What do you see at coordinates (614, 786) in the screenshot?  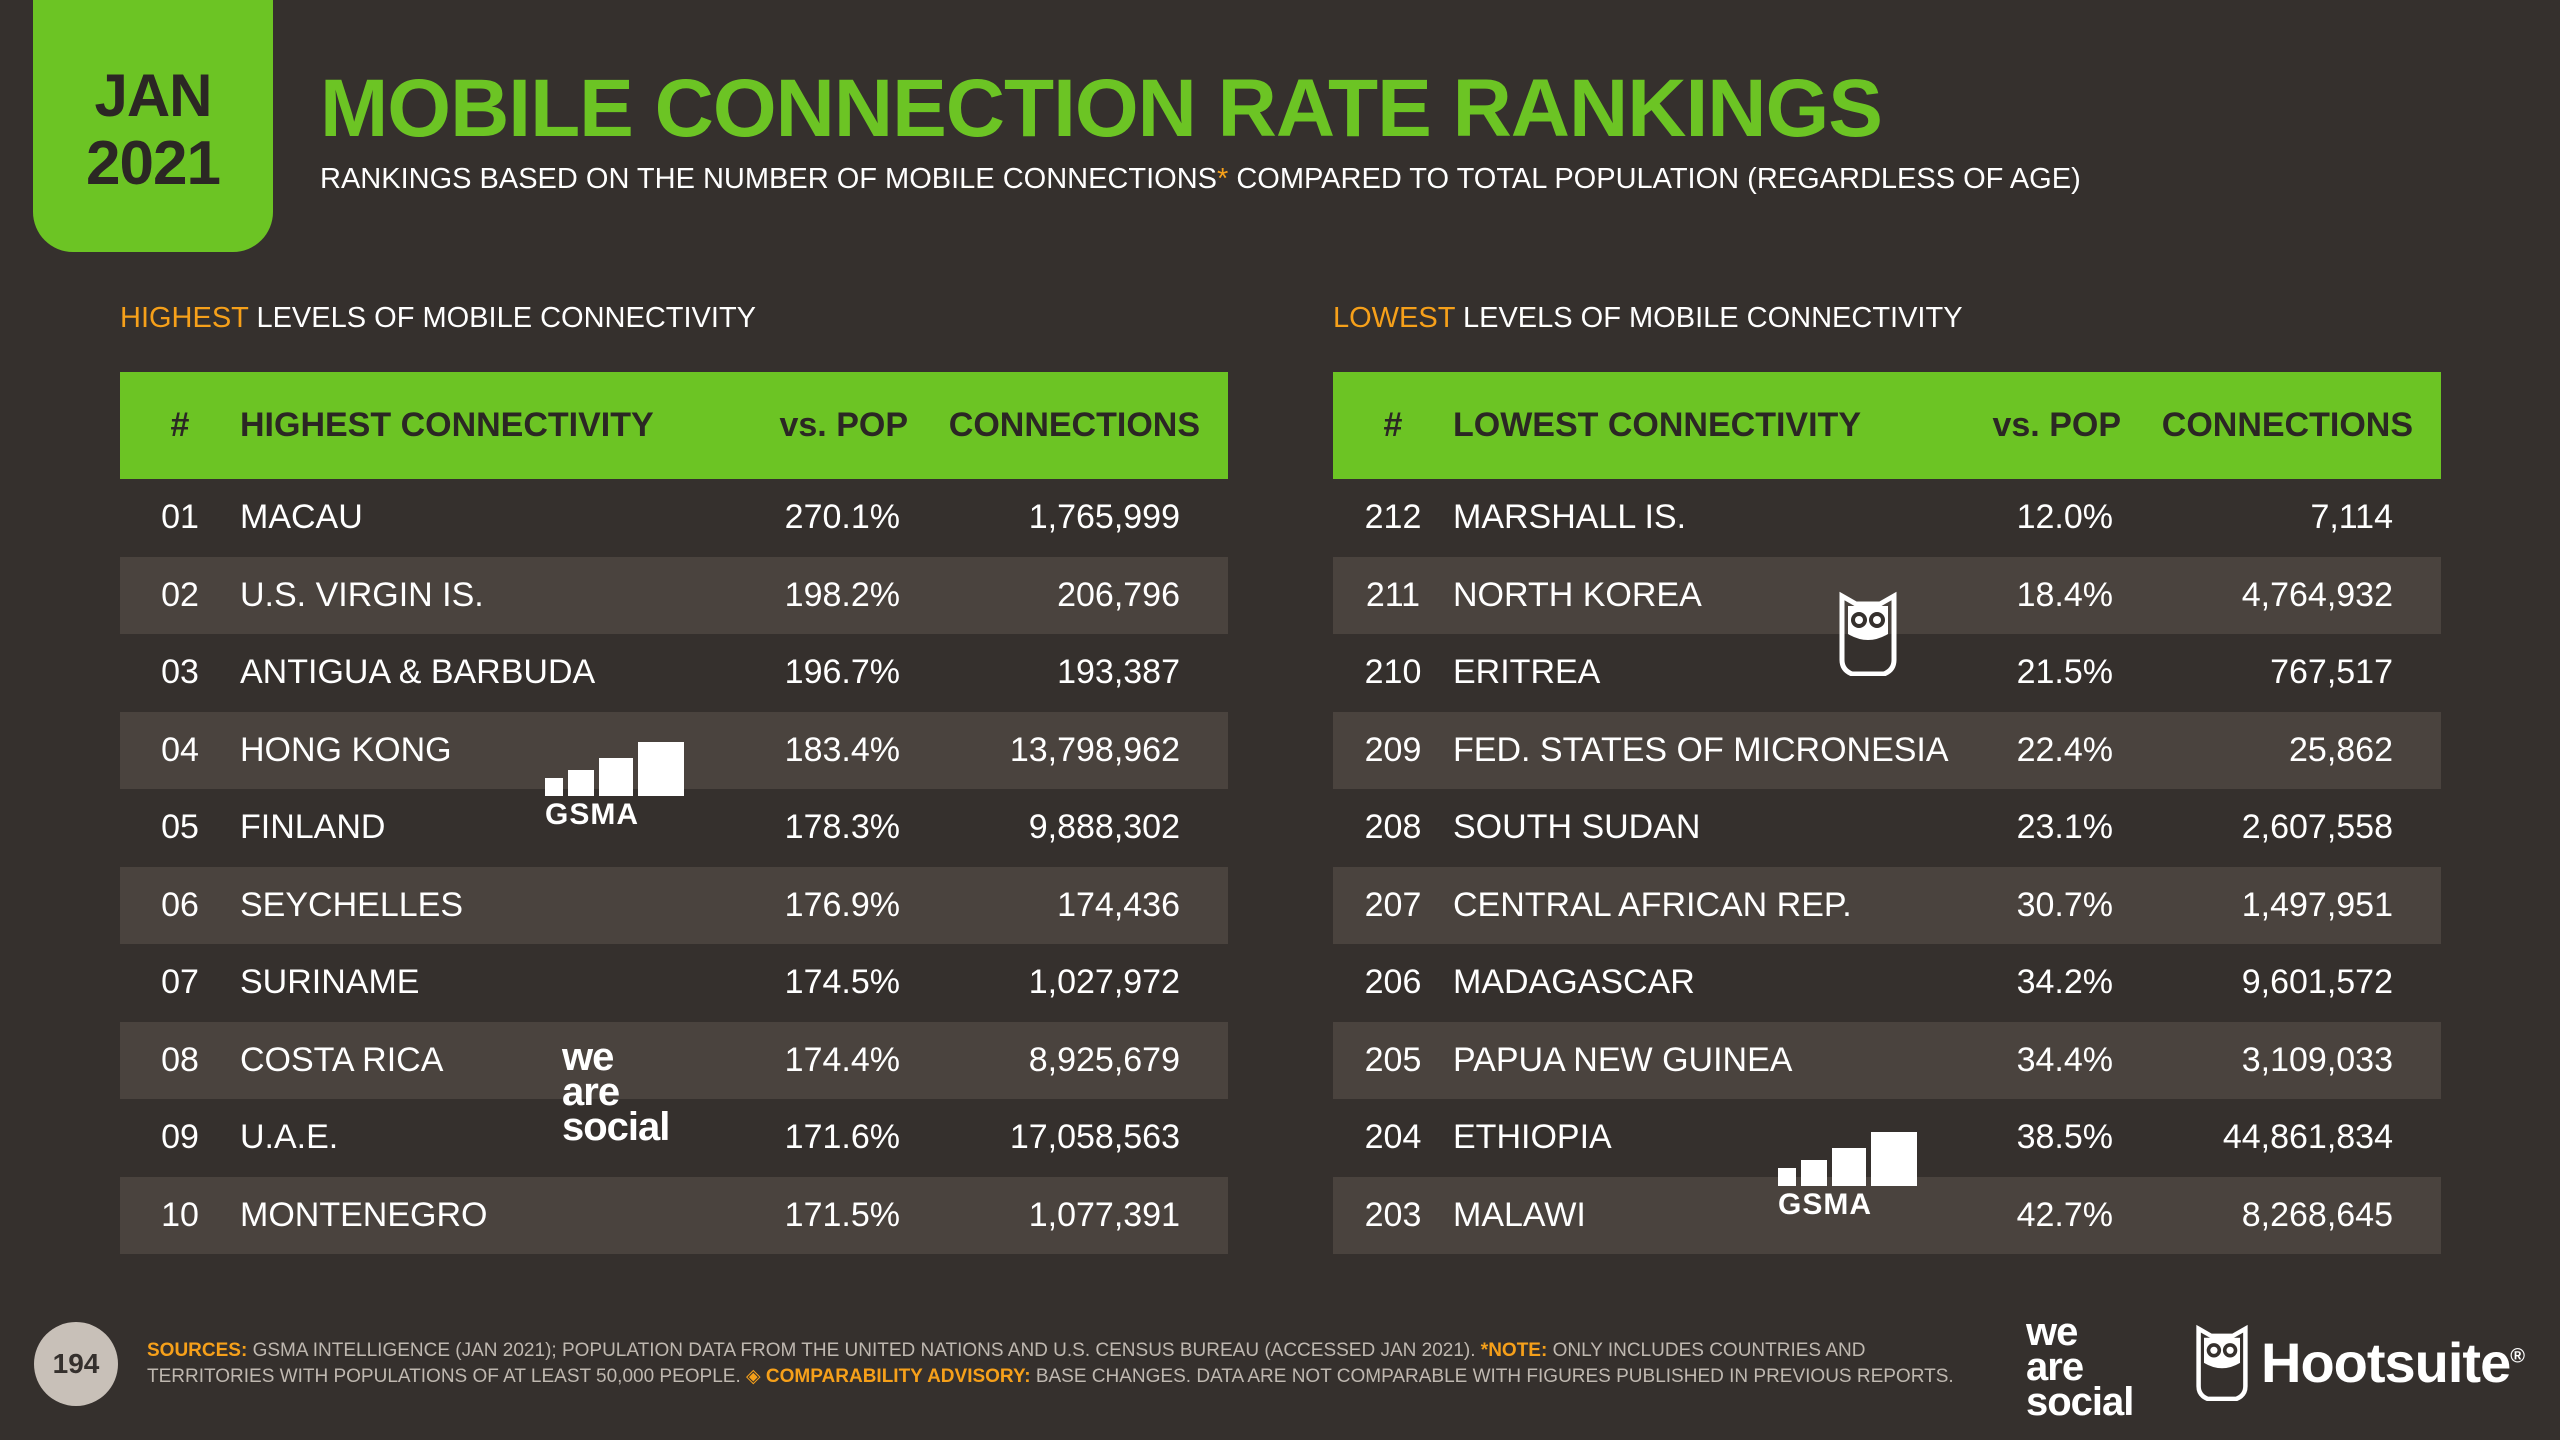 I see `gsma-logo: GSMA` at bounding box center [614, 786].